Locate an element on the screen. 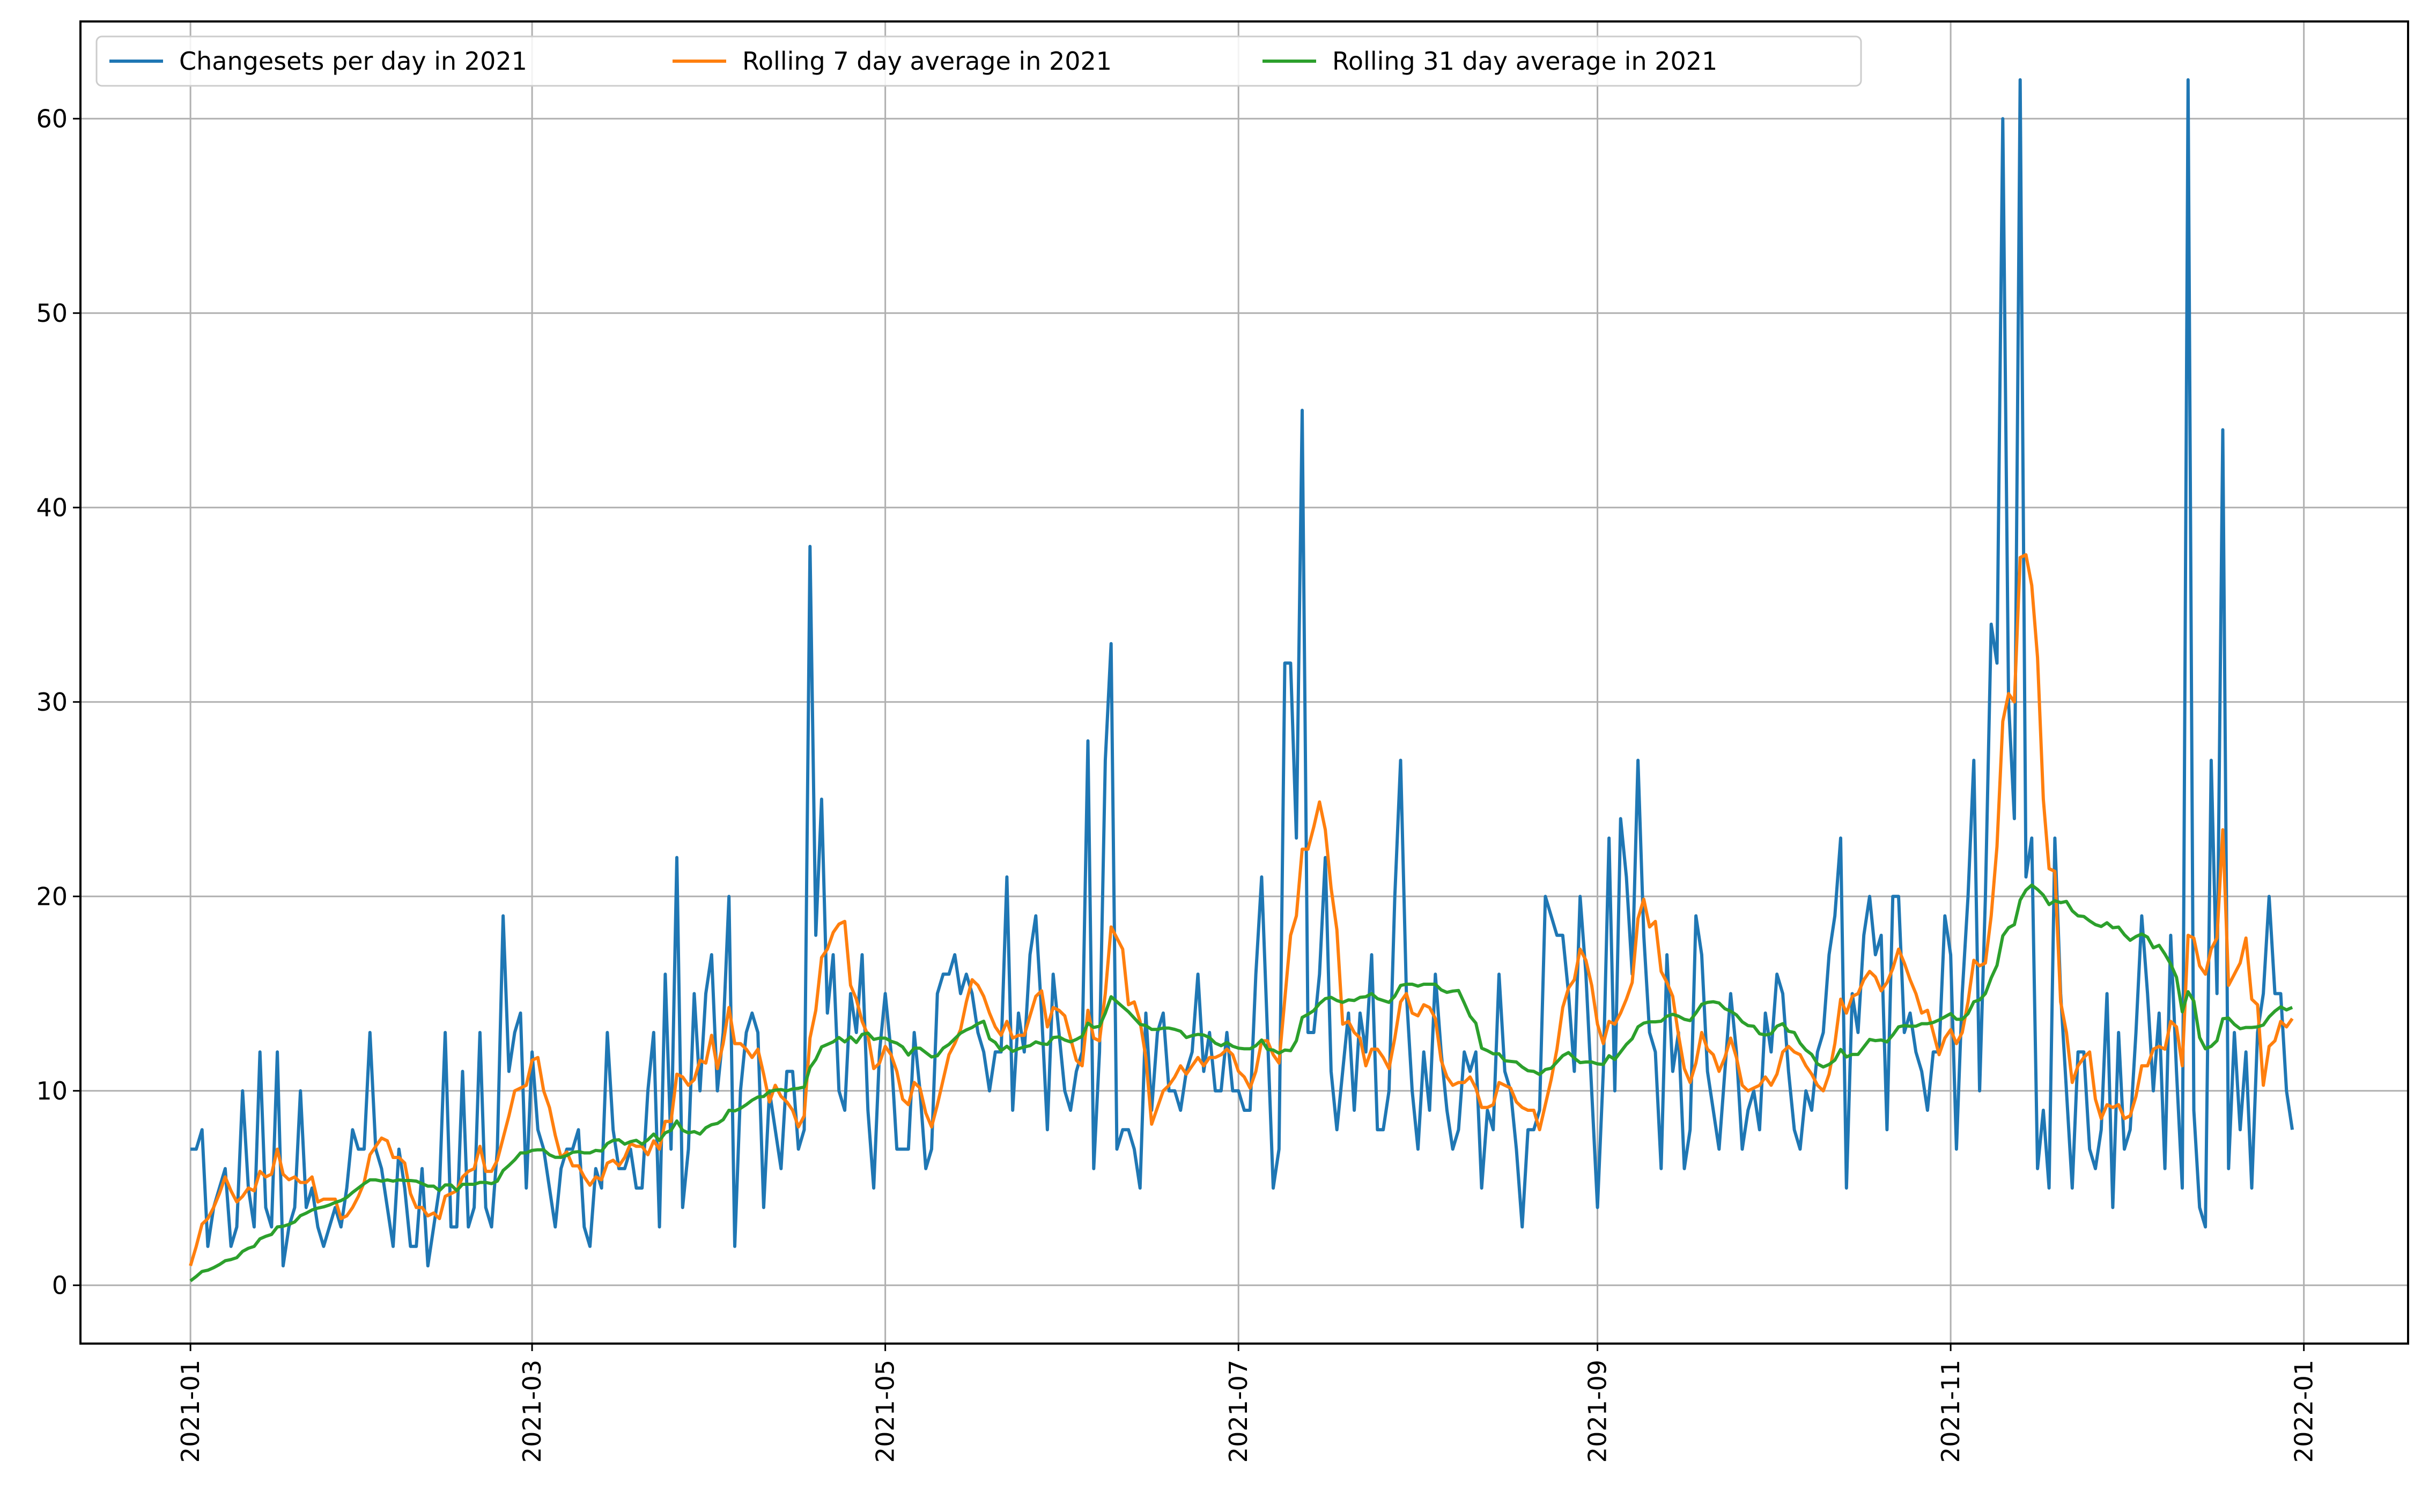 The image size is (2429, 1512). x-tick-label: 2021-03 is located at coordinates (532, 1411).